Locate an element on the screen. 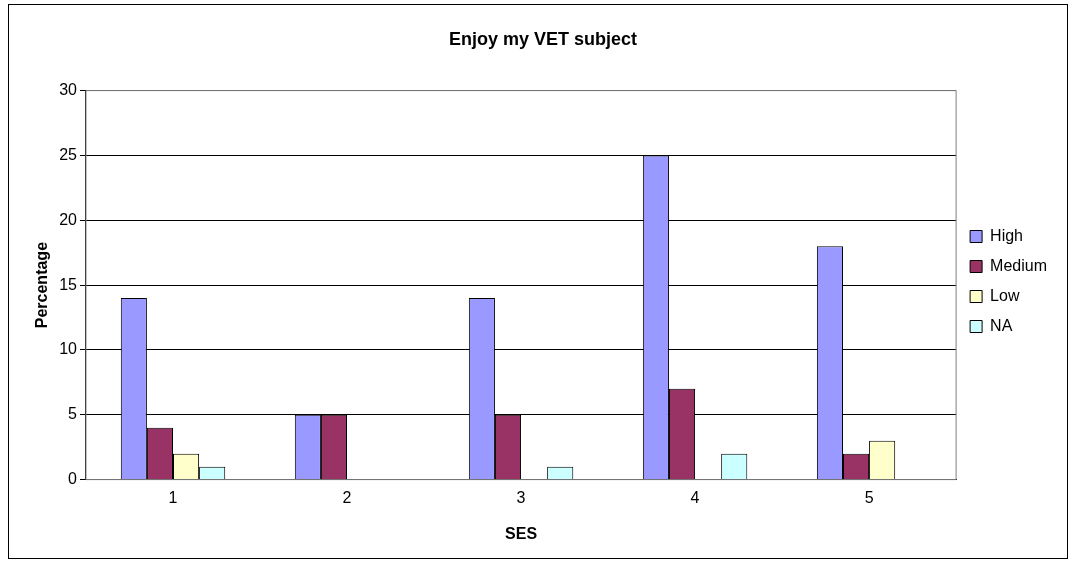 Image resolution: width=1076 pixels, height=565 pixels. x-tick-label: 3 is located at coordinates (521, 497).